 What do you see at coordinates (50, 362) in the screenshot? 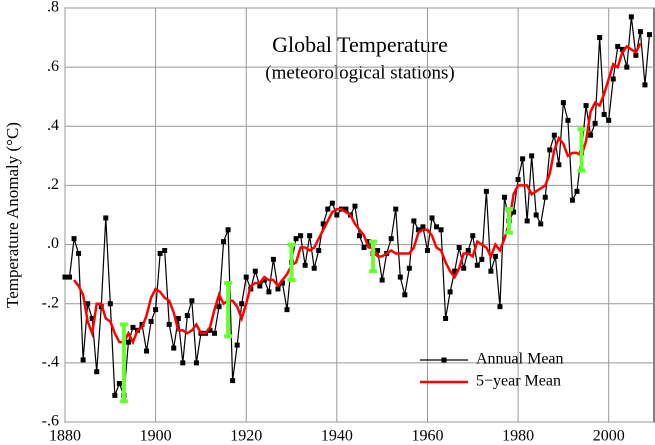
I see `y-tick-label: -.4` at bounding box center [50, 362].